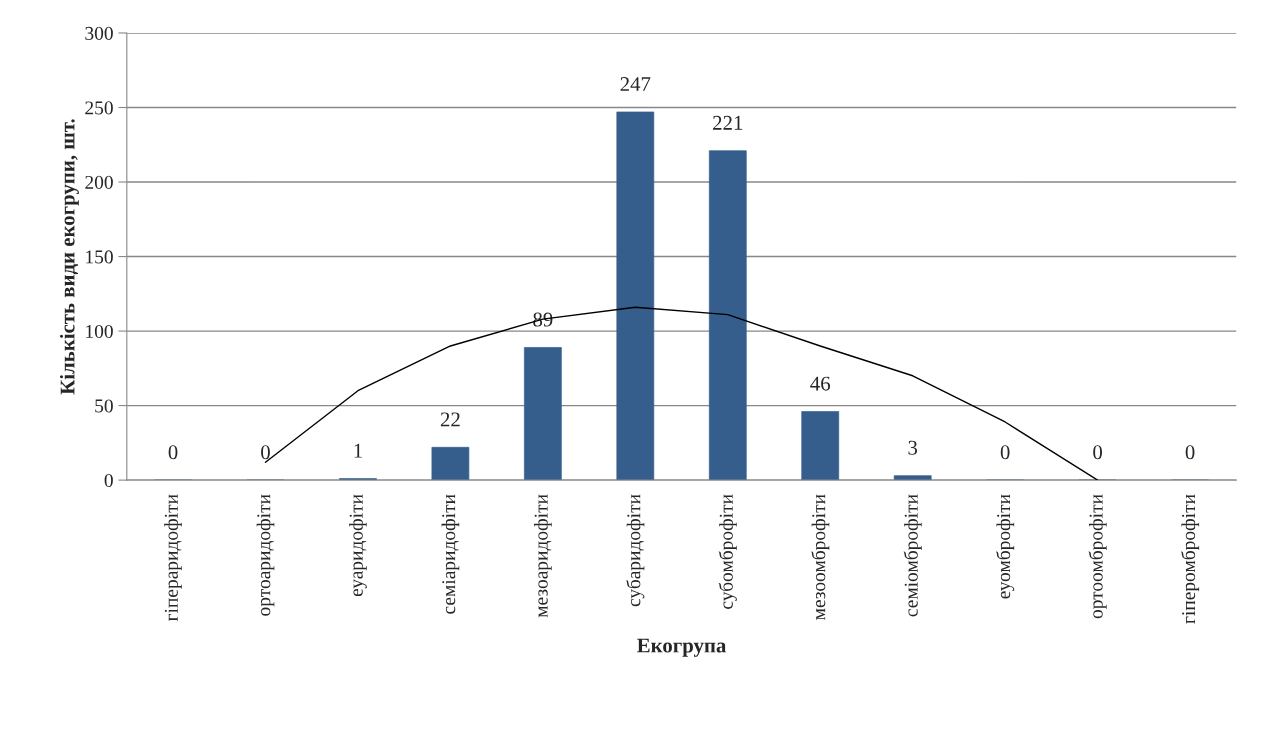  What do you see at coordinates (265, 555) in the screenshot?
I see `x-tick-label: ортоаридофіти` at bounding box center [265, 555].